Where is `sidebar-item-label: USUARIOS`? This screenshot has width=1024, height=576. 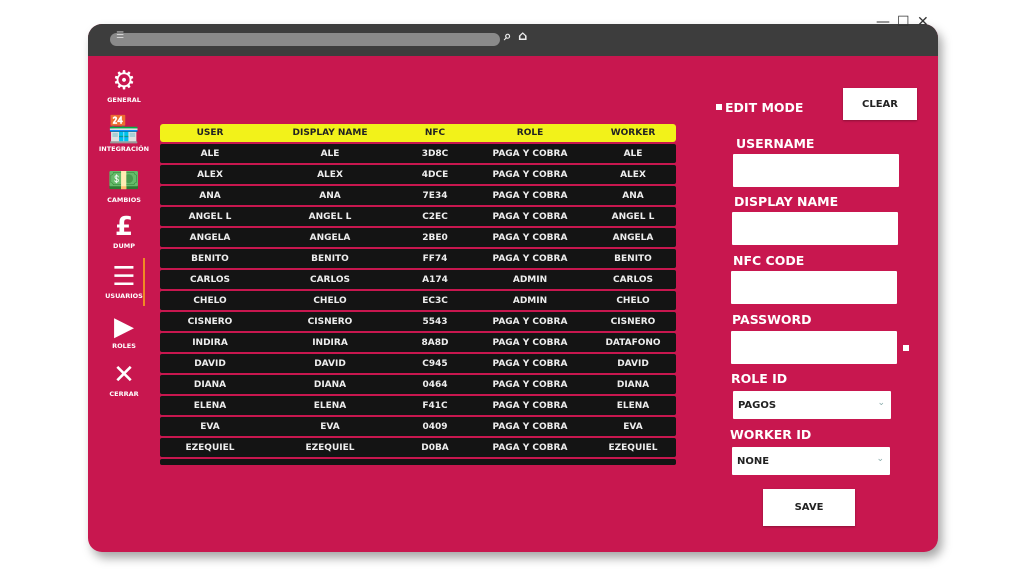 sidebar-item-label: USUARIOS is located at coordinates (124, 296).